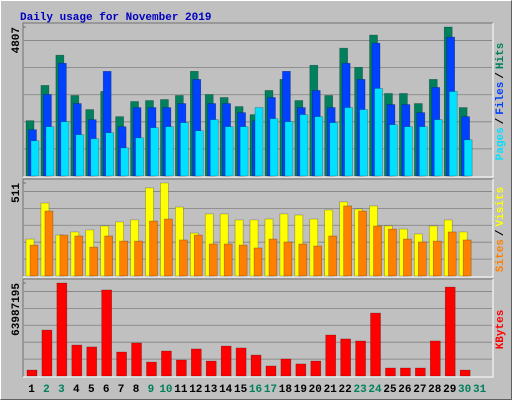 This screenshot has width=512, height=400. What do you see at coordinates (17, 309) in the screenshot?
I see `y-tick-label: 63987195` at bounding box center [17, 309].